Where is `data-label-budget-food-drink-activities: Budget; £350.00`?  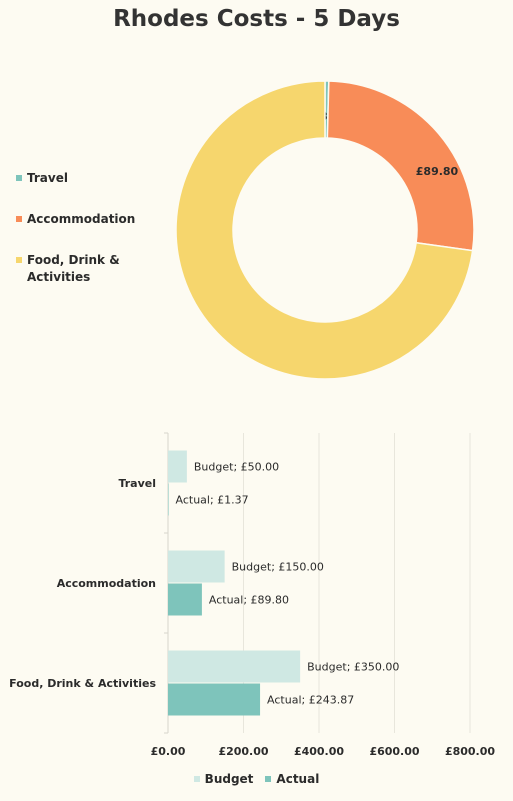 data-label-budget-food-drink-activities: Budget; £350.00 is located at coordinates (353, 667).